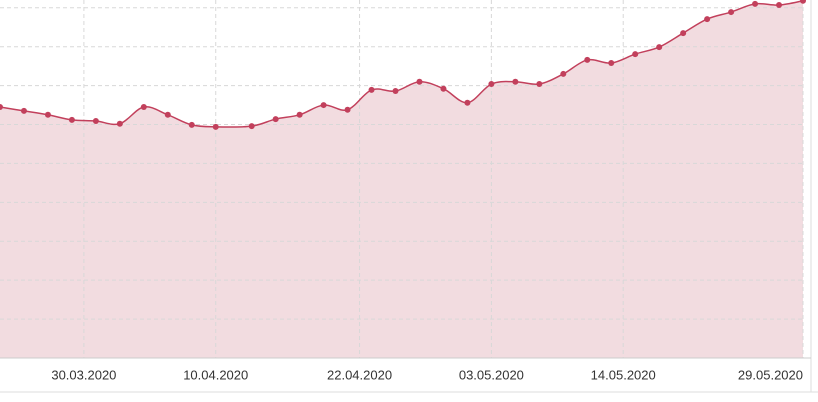 The width and height of the screenshot is (818, 402). Describe the element at coordinates (215, 374) in the screenshot. I see `x-tick-label: 10.04.2020` at that location.